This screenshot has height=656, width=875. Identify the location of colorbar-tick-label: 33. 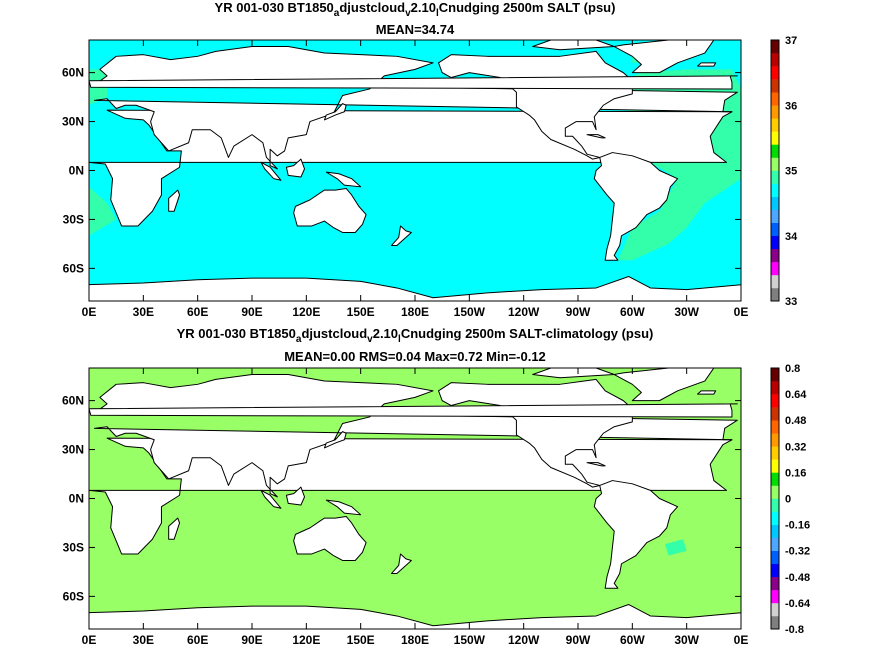
(791, 302).